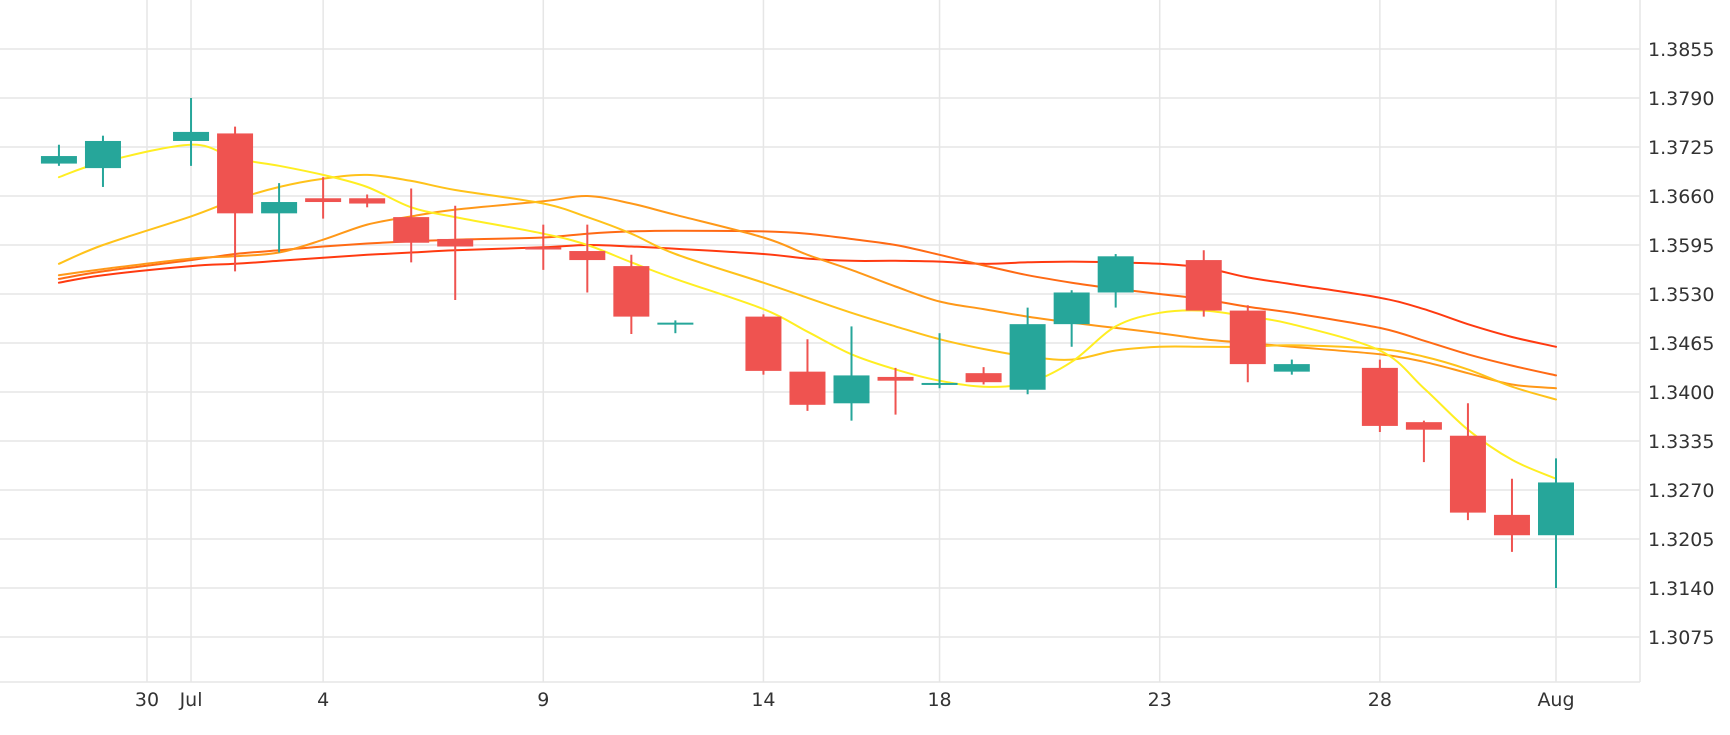 This screenshot has height=735, width=1730. Describe the element at coordinates (1681, 393) in the screenshot. I see `y-tick-label: 1.3400` at that location.